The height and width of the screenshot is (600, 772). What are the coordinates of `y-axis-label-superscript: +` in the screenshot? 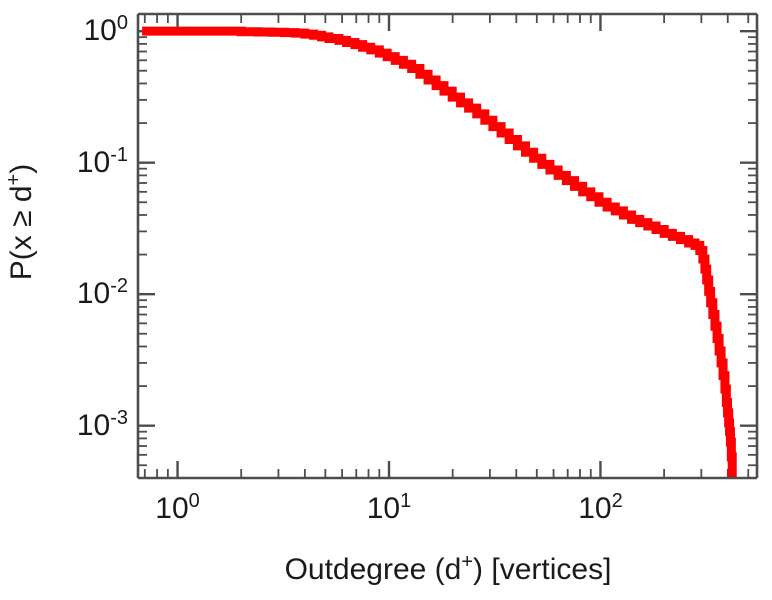 It's located at (14, 179).